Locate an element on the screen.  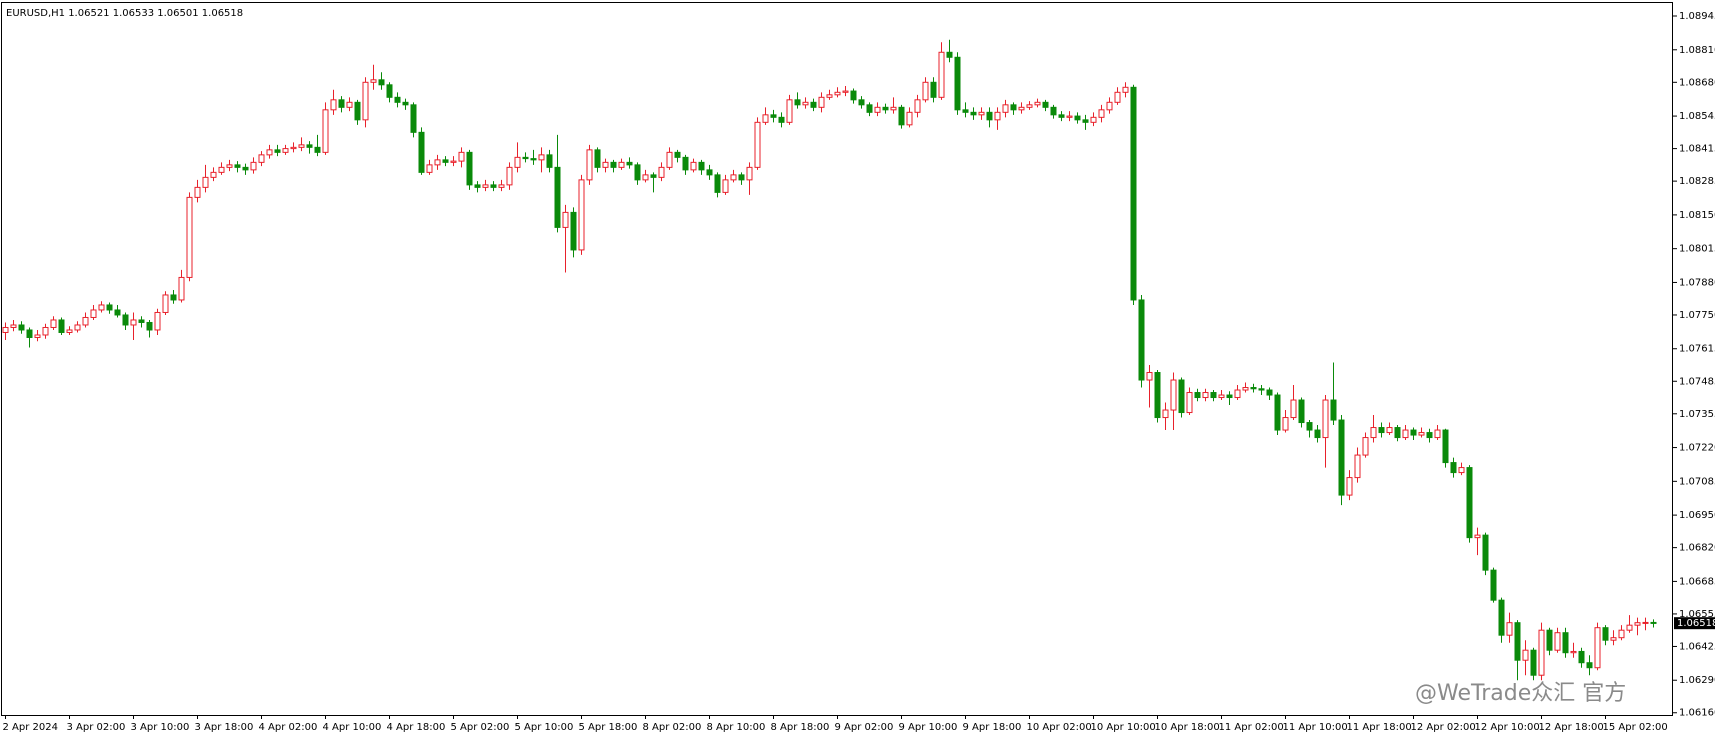
x-tick-label: 3 Apr 10:00 is located at coordinates (160, 727).